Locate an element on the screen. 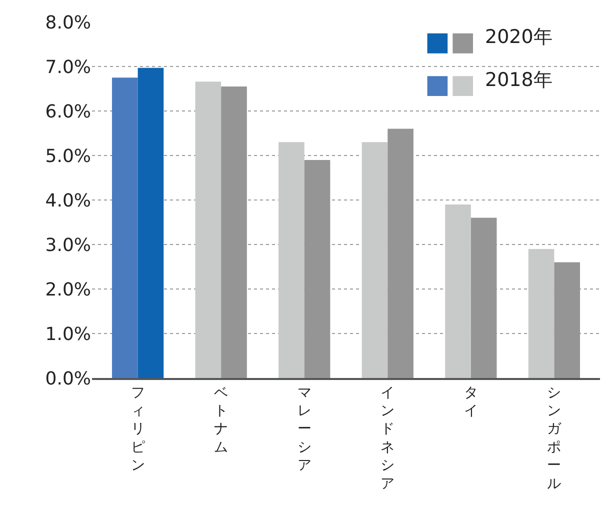  y-tick-label: 8.0% is located at coordinates (68, 23).